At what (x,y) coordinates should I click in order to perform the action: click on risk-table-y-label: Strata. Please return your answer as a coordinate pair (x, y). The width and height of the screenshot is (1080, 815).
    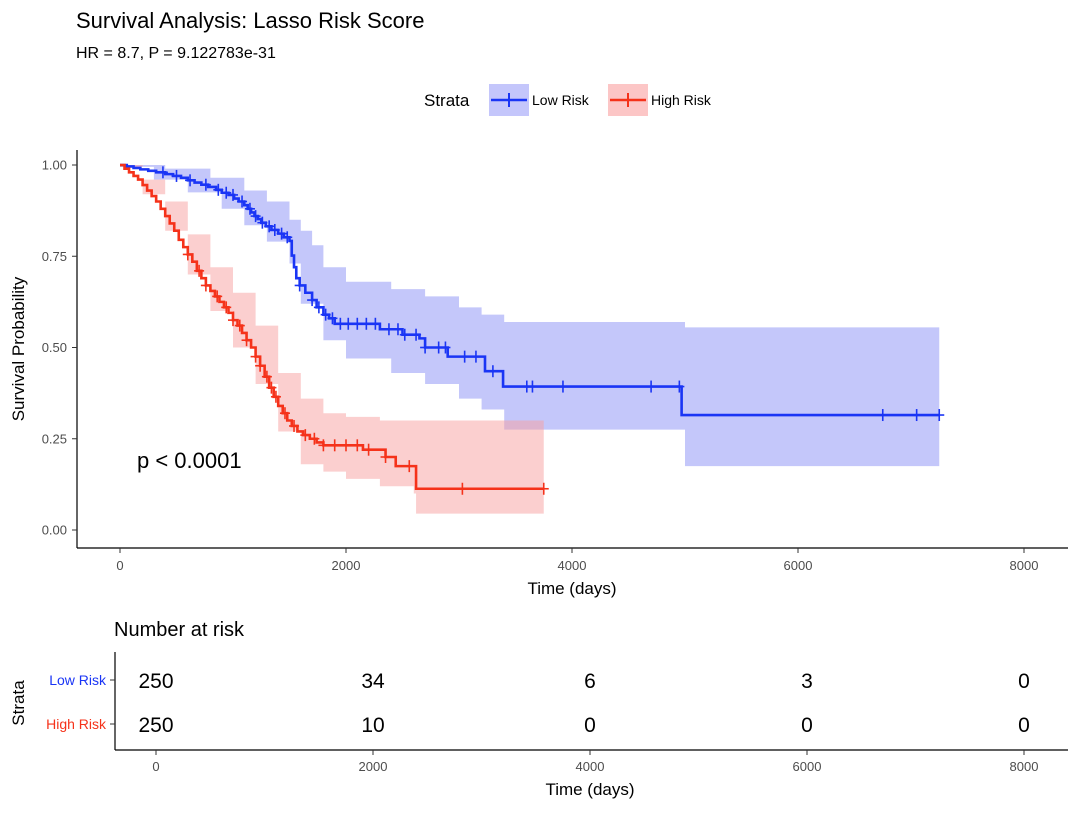
    Looking at the image, I should click on (18, 703).